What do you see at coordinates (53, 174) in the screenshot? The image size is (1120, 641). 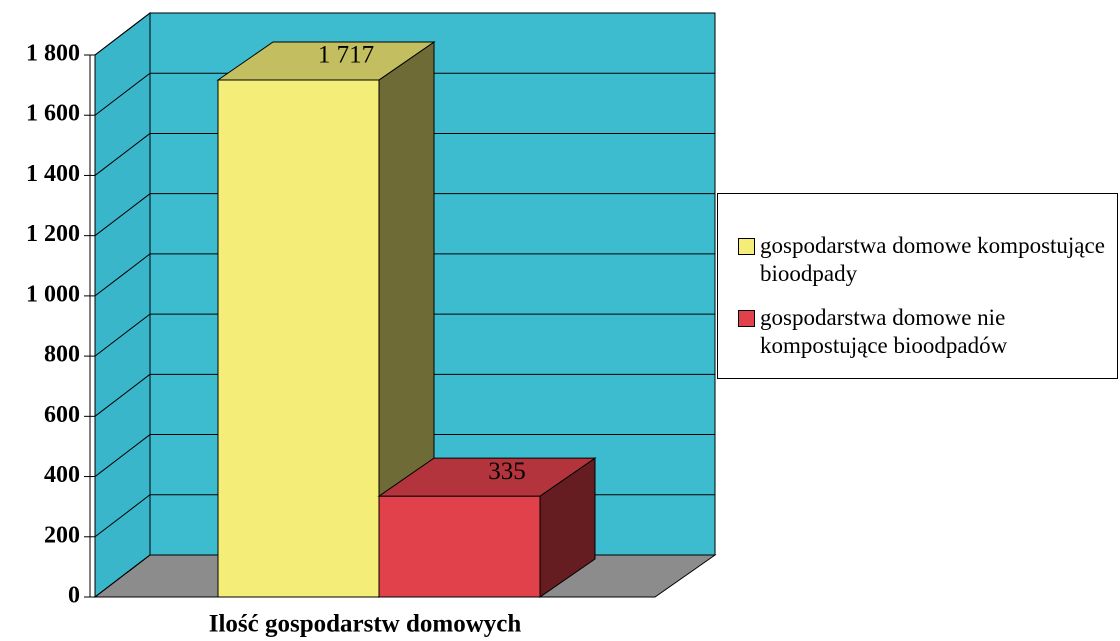 I see `y-tick-label: 1 400` at bounding box center [53, 174].